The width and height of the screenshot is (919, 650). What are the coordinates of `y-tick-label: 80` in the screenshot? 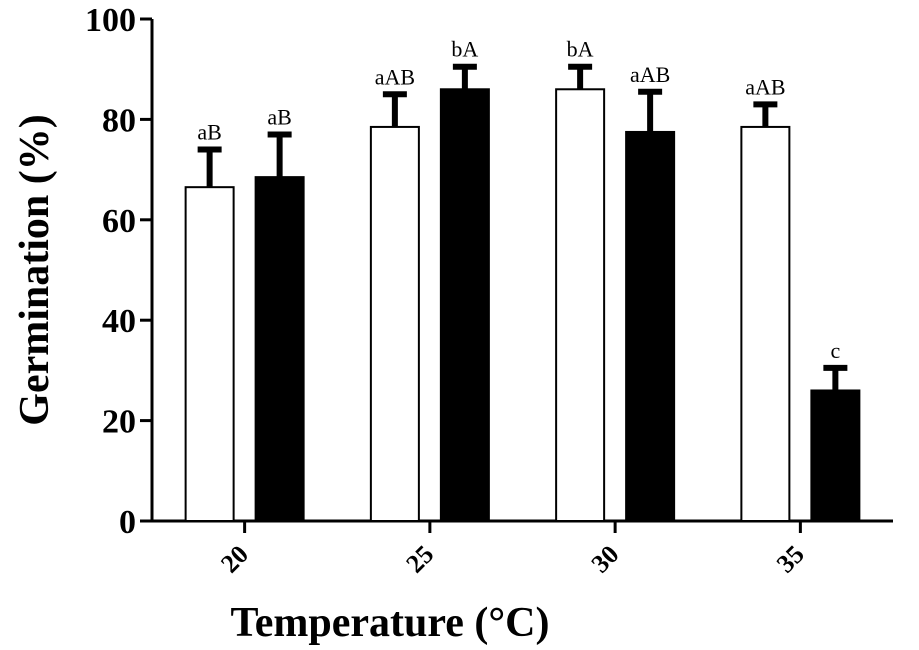 It's located at (119, 120).